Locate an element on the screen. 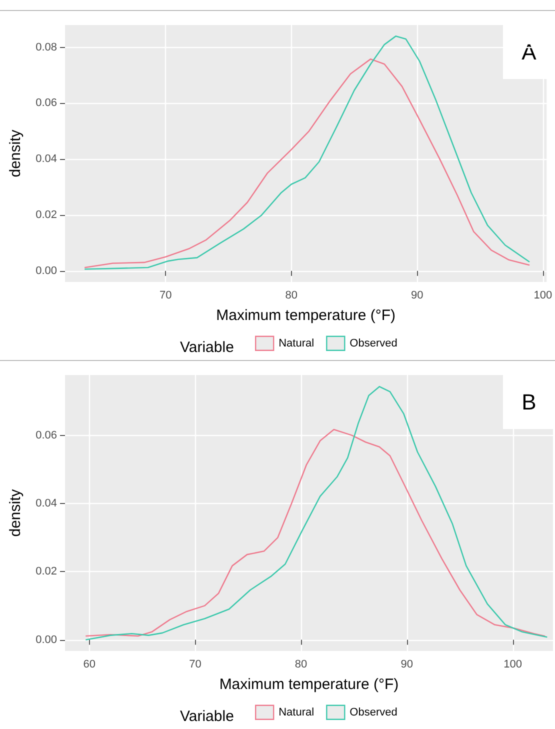 Image resolution: width=555 pixels, height=729 pixels. y-tick-label: 0.08 is located at coordinates (46, 47).